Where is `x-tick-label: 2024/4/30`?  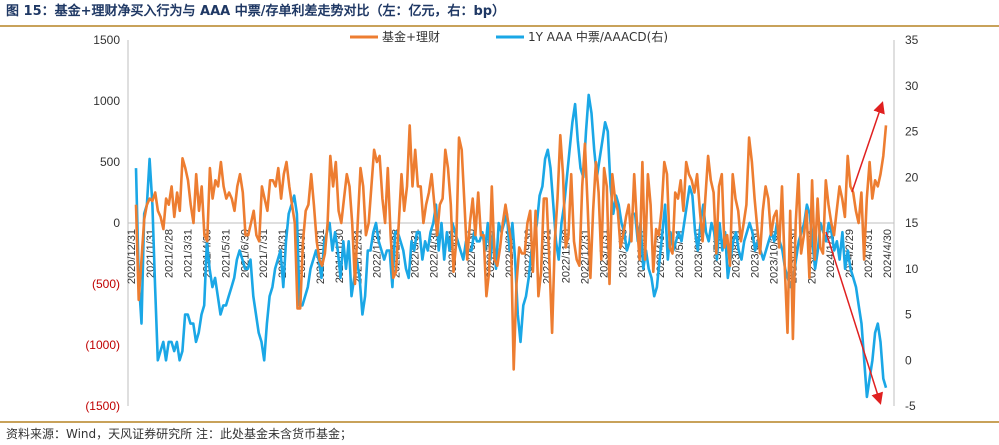
x-tick-label: 2024/4/30 is located at coordinates (888, 253).